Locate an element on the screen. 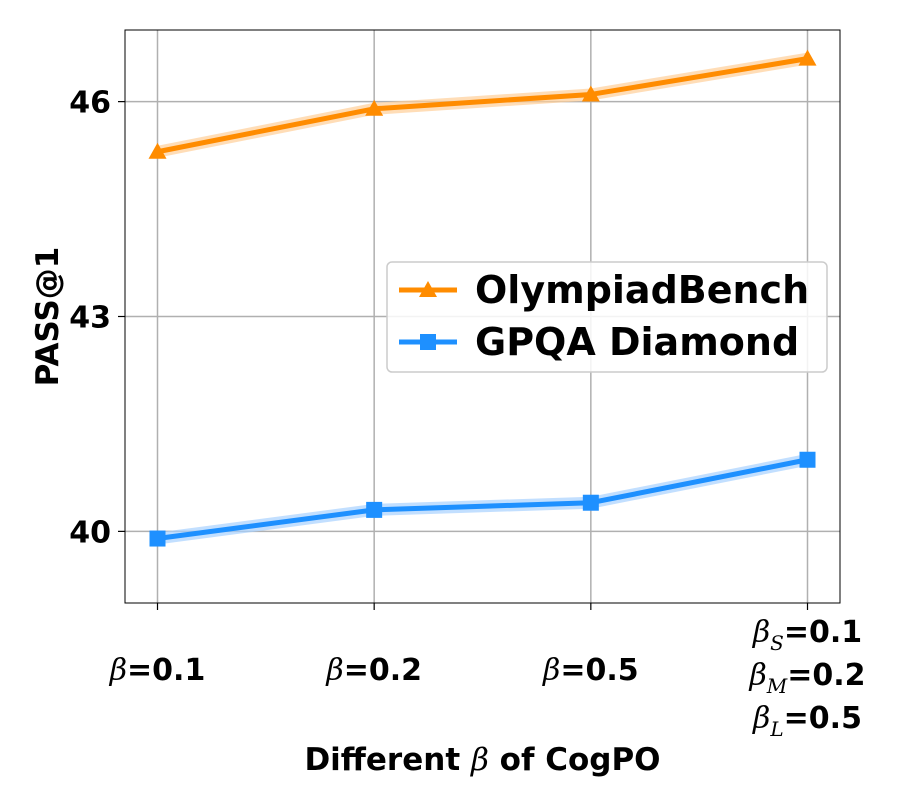 This screenshot has height=800, width=900. x-axis-label-symbol: β is located at coordinates (479, 760).